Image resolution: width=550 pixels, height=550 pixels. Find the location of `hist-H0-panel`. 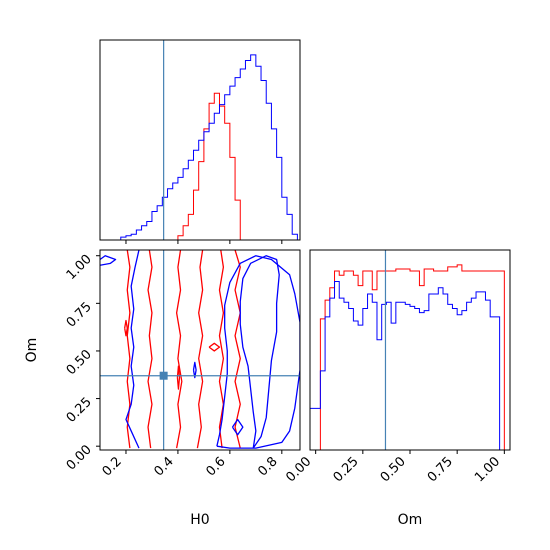

hist-H0-panel is located at coordinates (199, 140).